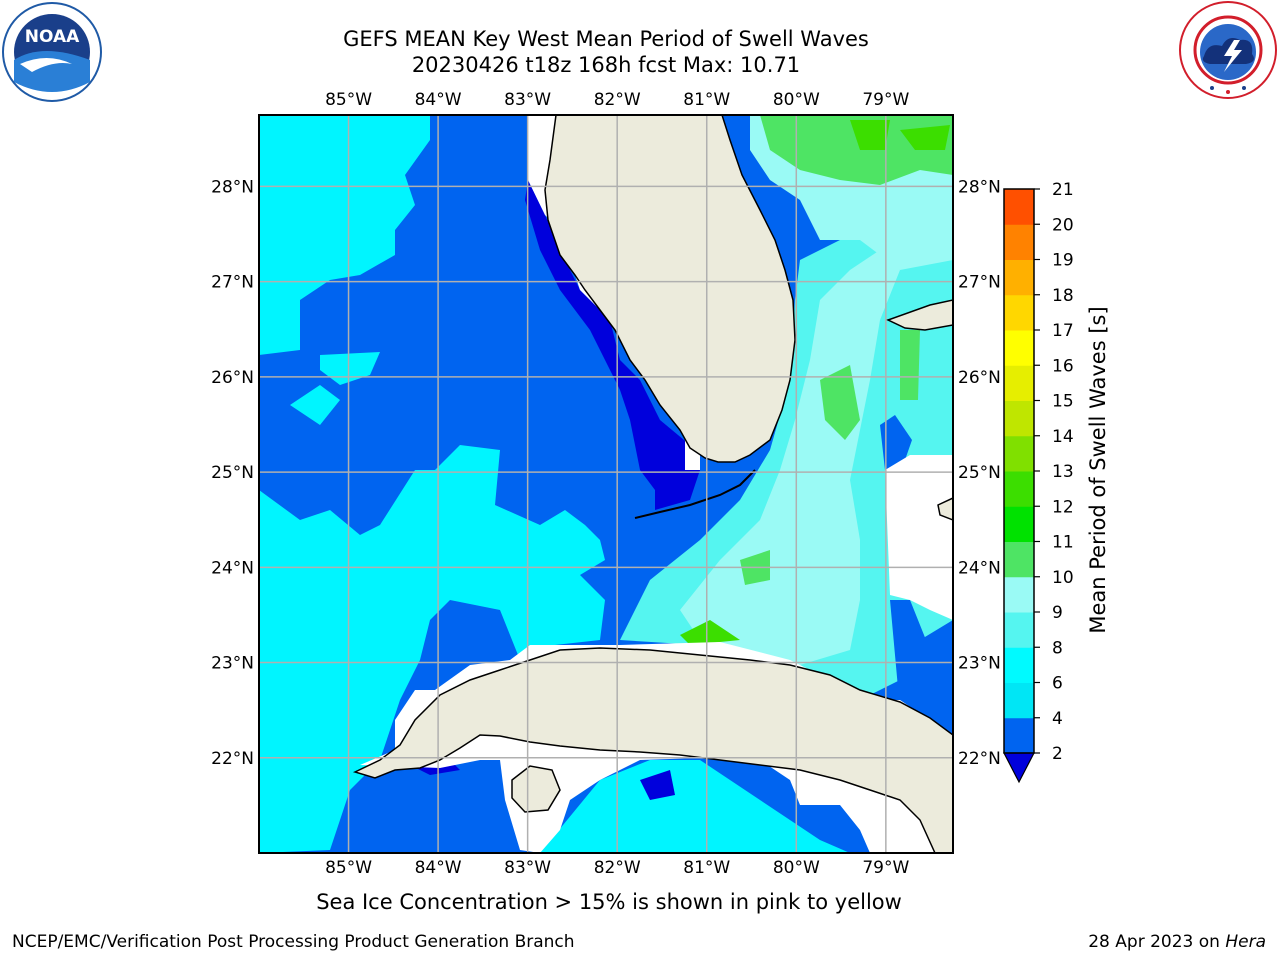 The width and height of the screenshot is (1280, 960). Describe the element at coordinates (1063, 437) in the screenshot. I see `colorbar-tick-label: 14` at that location.